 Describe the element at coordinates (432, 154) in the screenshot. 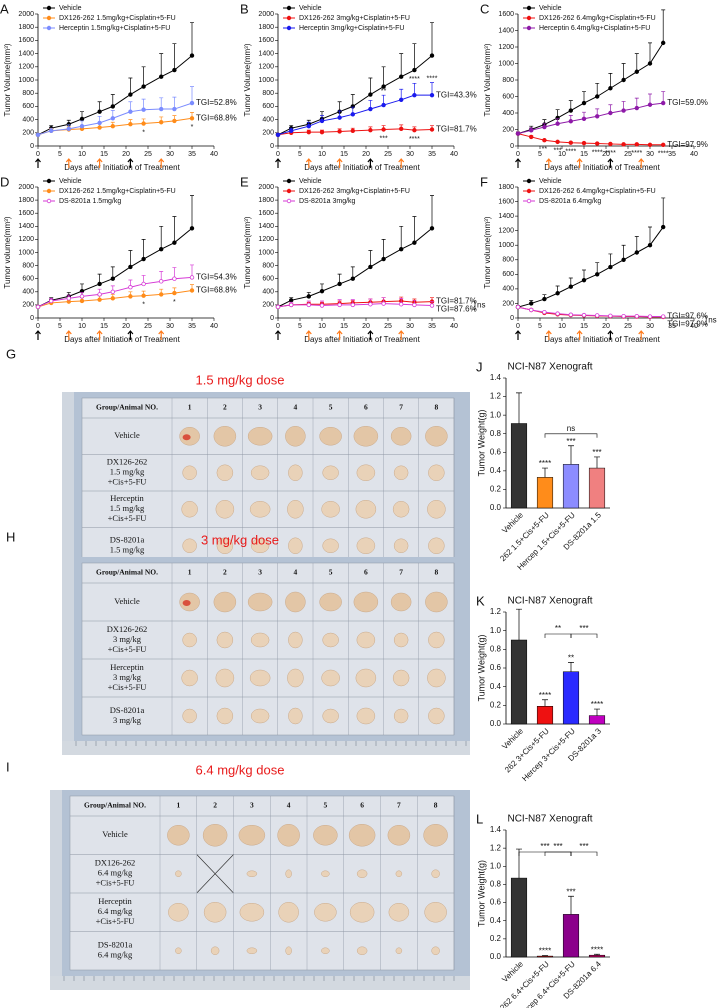

I see `x-tick-label: 35` at that location.